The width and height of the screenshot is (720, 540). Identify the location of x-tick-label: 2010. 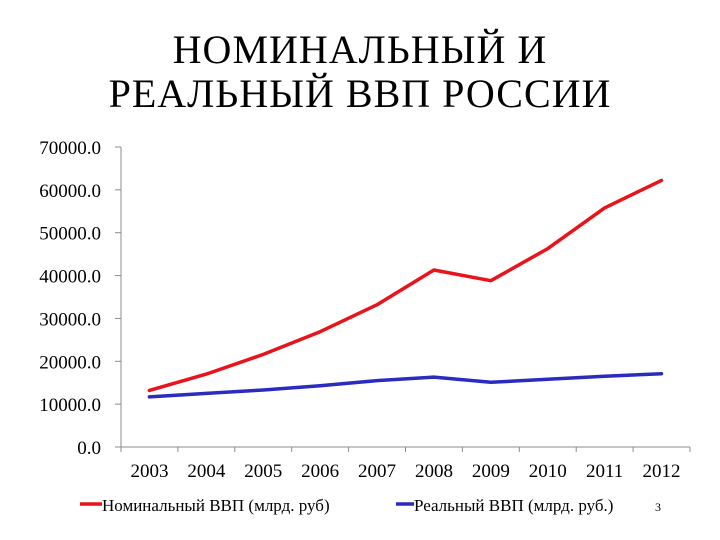
(548, 471).